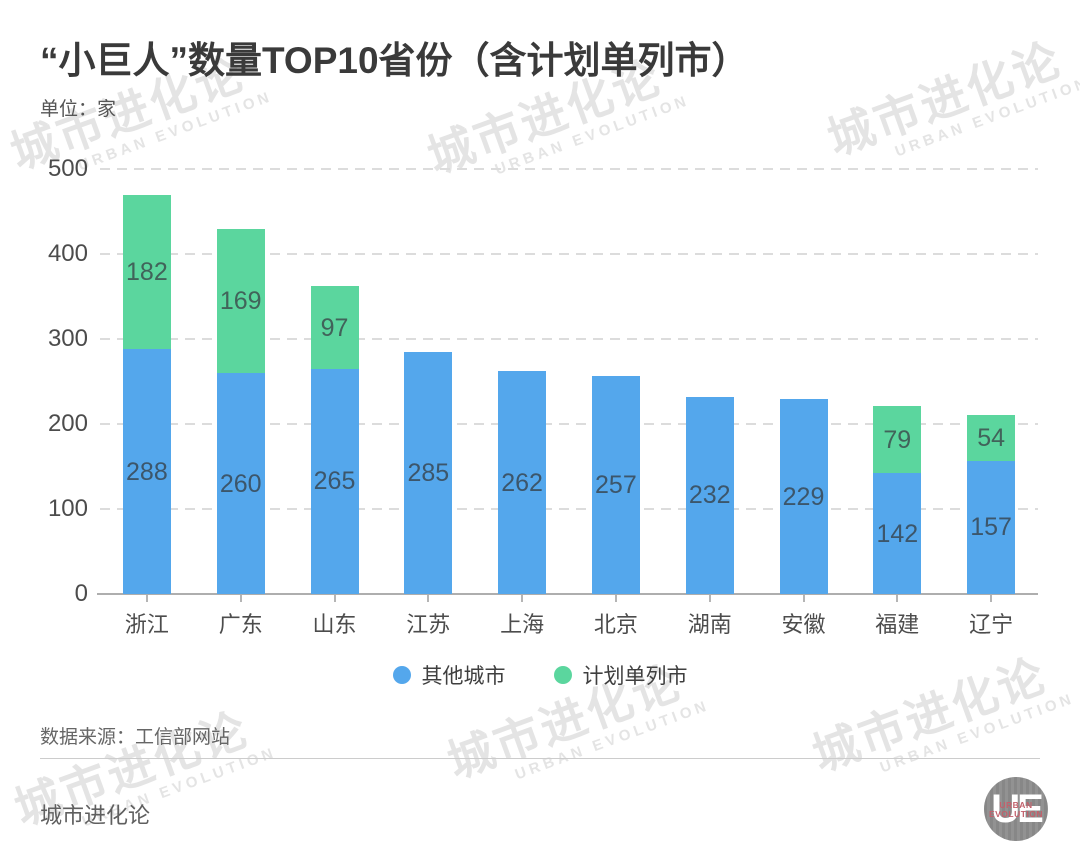 The width and height of the screenshot is (1080, 864). What do you see at coordinates (991, 624) in the screenshot?
I see `x-axis-category-label: 辽宁` at bounding box center [991, 624].